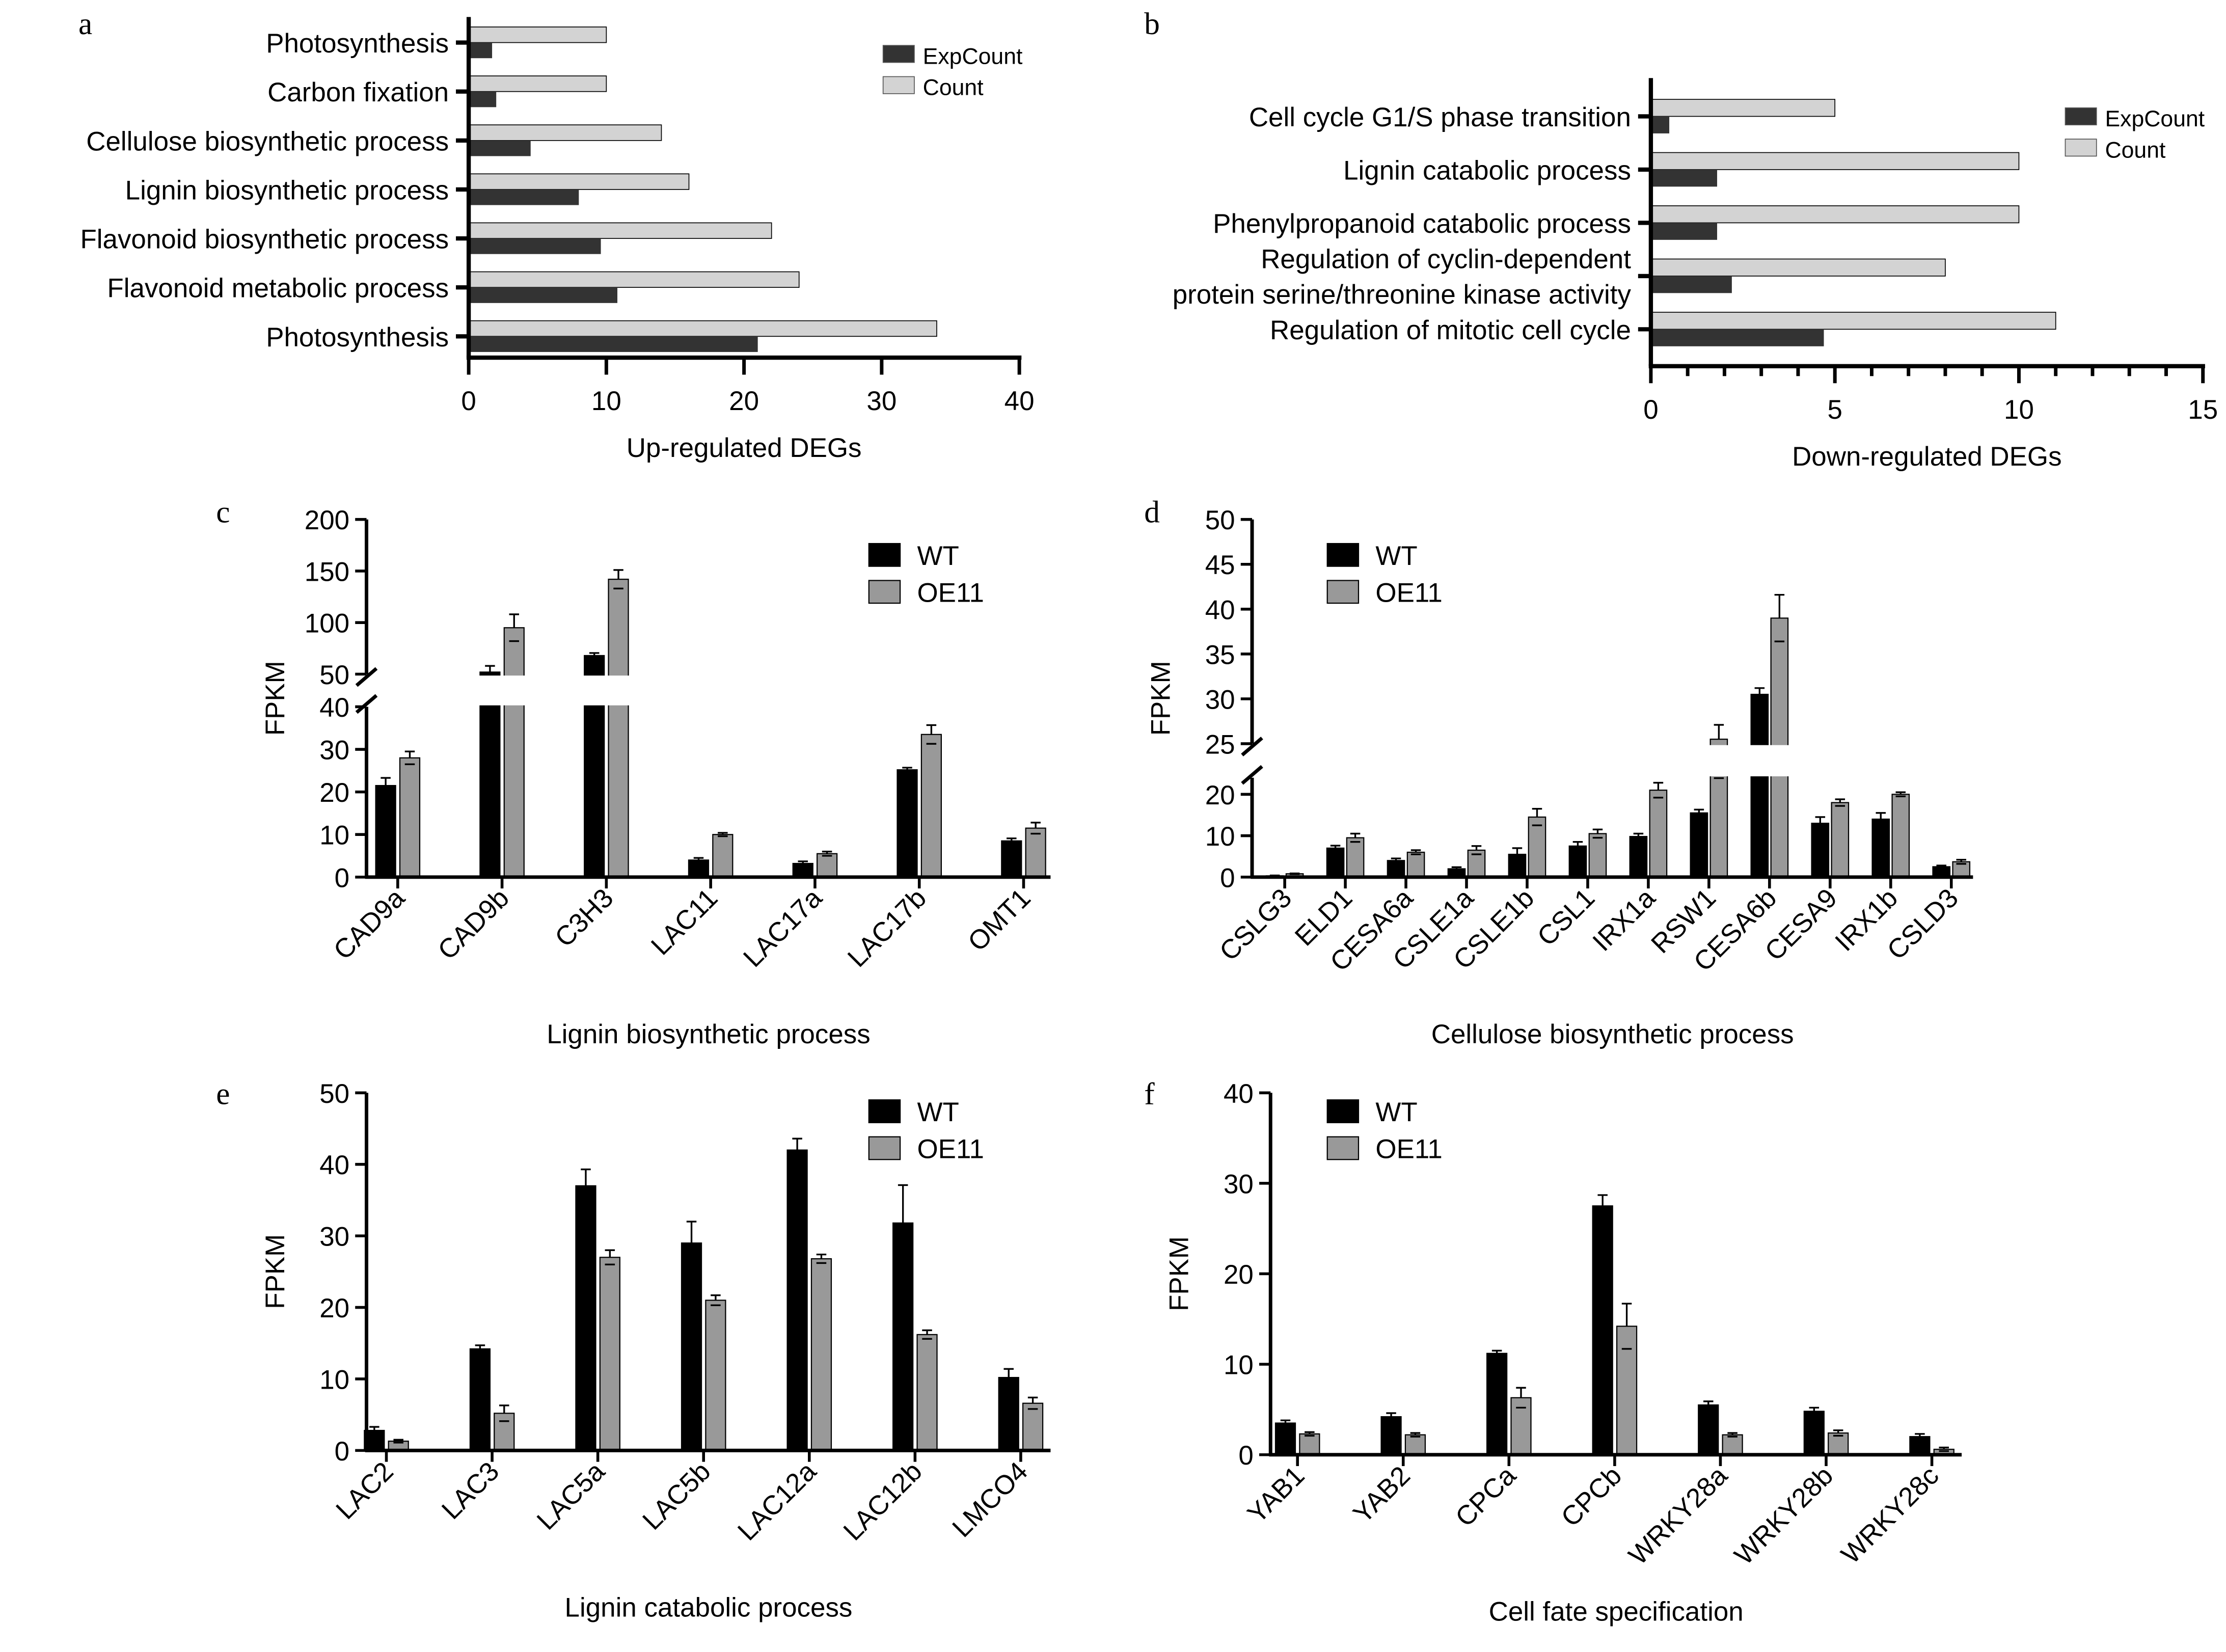 The height and width of the screenshot is (1652, 2226). Describe the element at coordinates (676, 1496) in the screenshot. I see `category-label: LAC5b` at that location.